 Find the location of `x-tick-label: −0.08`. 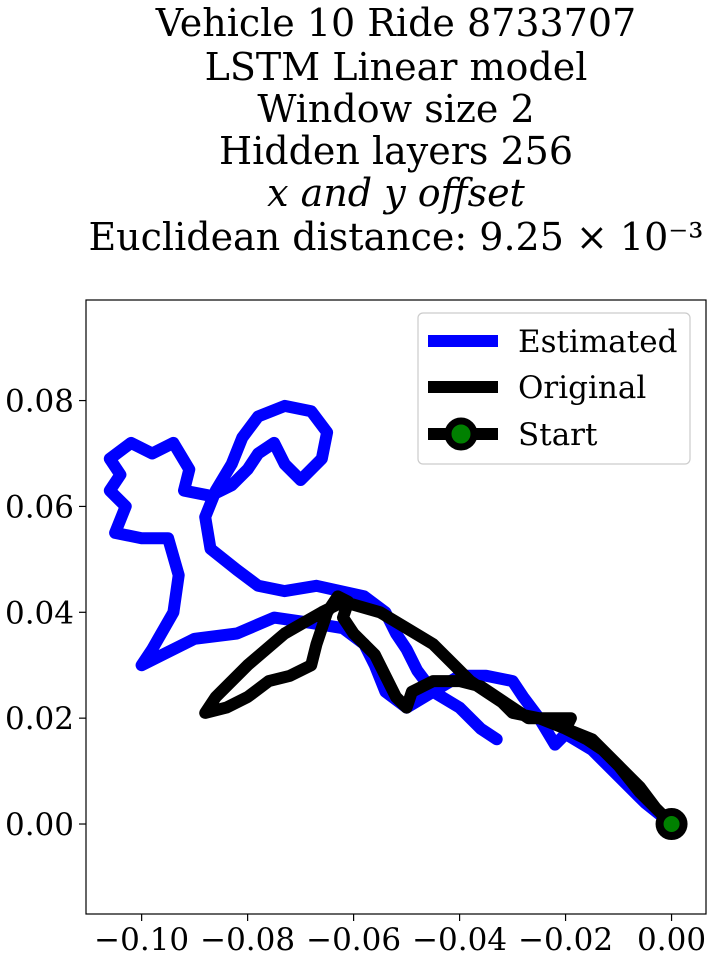

x-tick-label: −0.08 is located at coordinates (247, 940).